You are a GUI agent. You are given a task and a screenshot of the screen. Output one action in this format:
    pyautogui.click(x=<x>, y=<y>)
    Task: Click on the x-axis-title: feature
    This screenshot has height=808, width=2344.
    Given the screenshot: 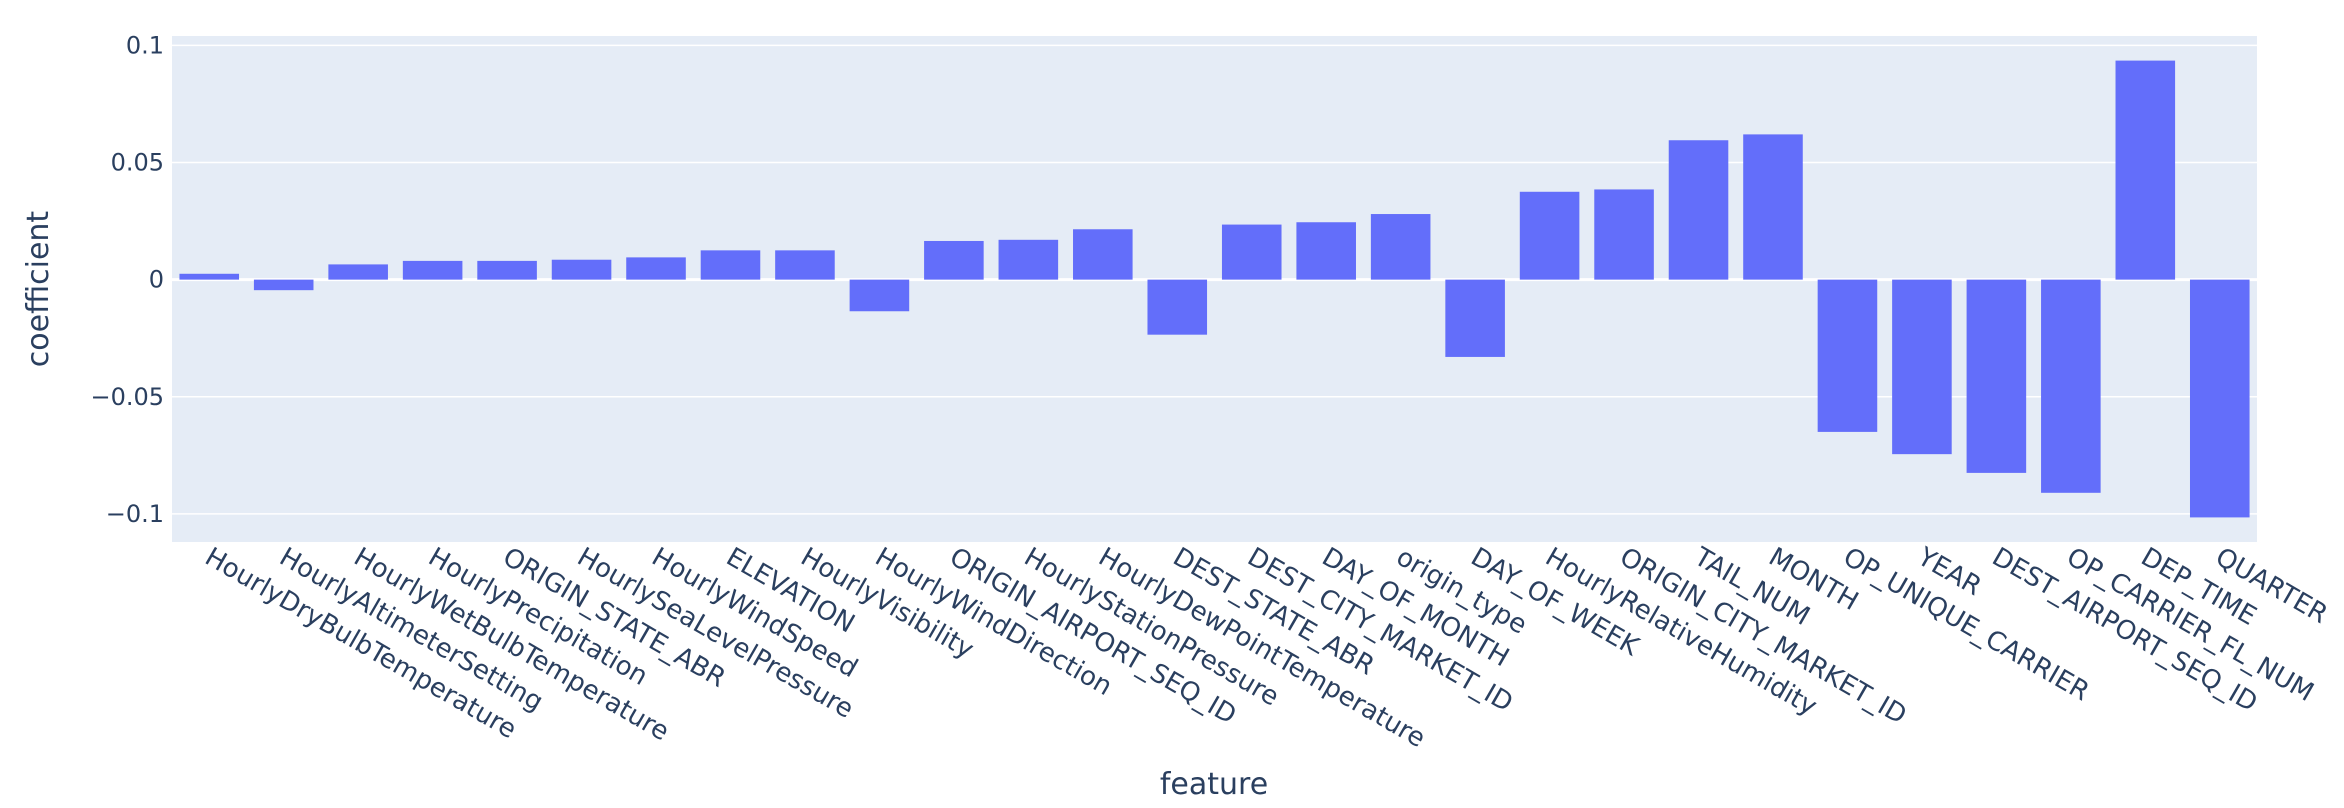 What is the action you would take?
    pyautogui.click(x=1214, y=784)
    